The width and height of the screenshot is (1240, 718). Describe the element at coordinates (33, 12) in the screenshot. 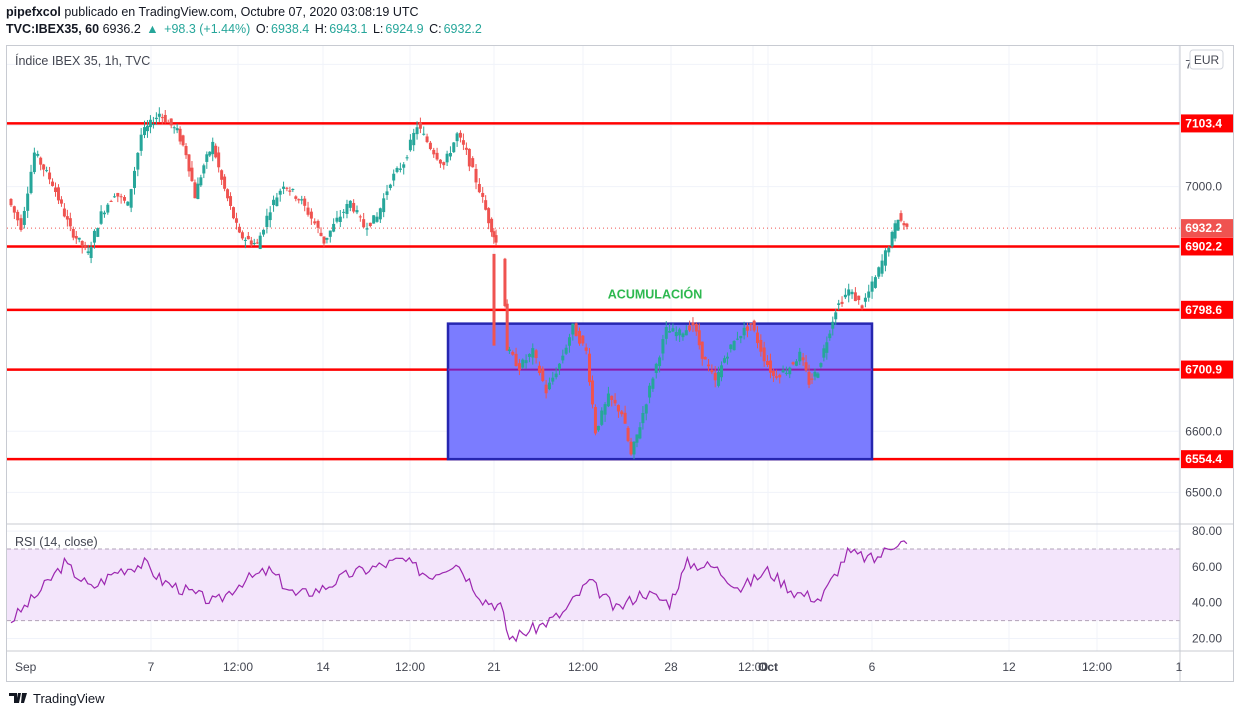

I see `publisher-user: pipefxcol` at that location.